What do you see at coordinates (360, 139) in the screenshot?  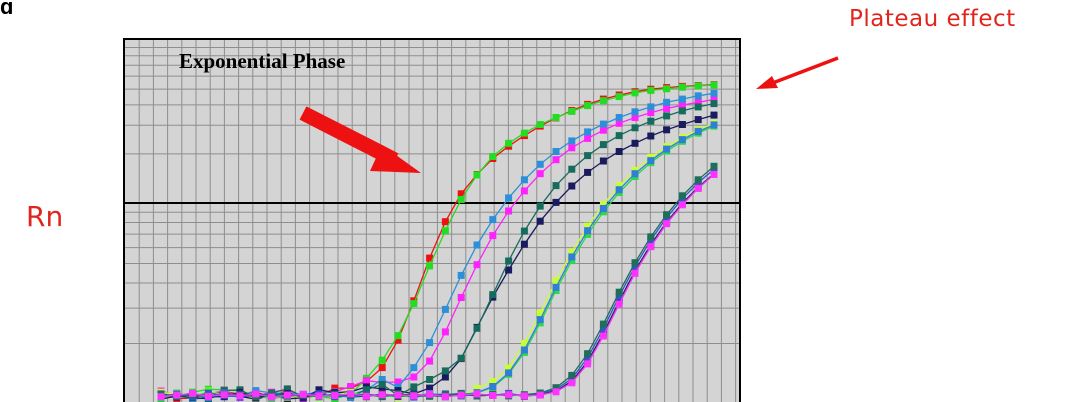 I see `exponential-phase-arrow` at bounding box center [360, 139].